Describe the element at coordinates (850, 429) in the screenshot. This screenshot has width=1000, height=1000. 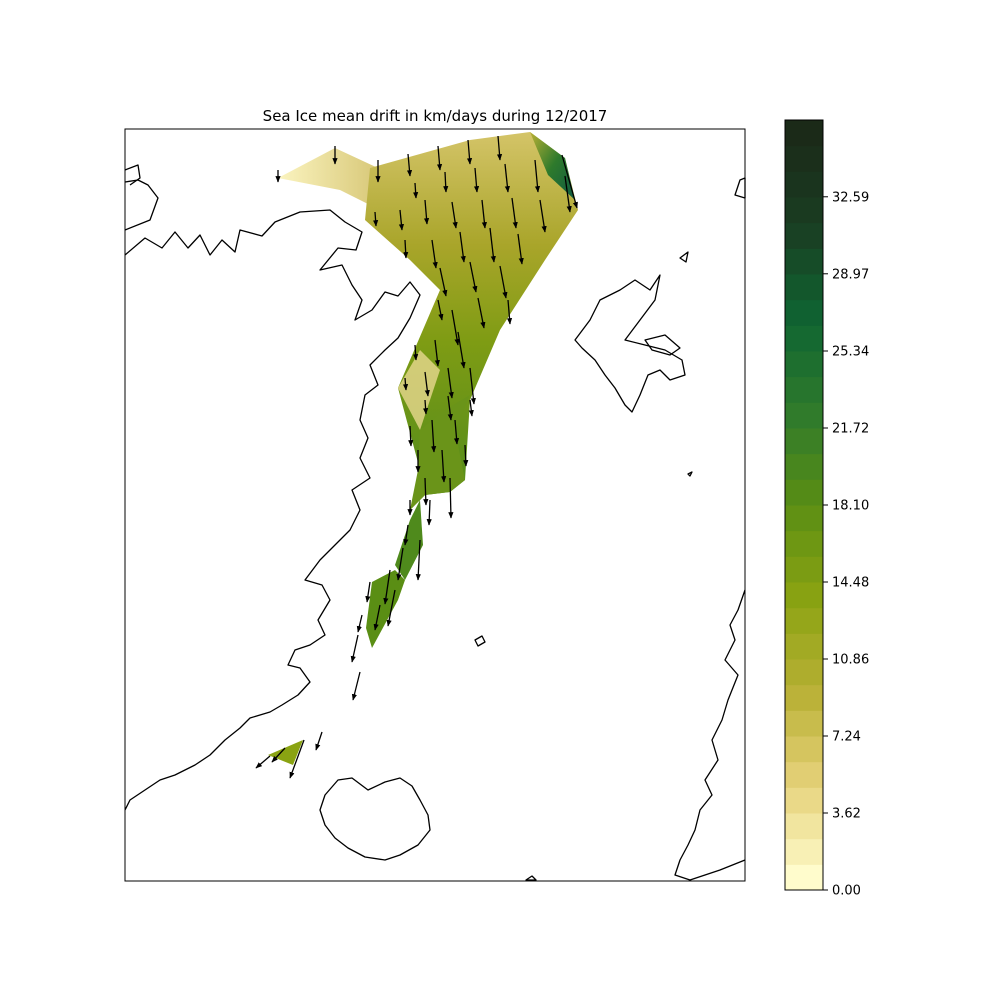
I see `colorbar-tick-label: 21.72` at that location.